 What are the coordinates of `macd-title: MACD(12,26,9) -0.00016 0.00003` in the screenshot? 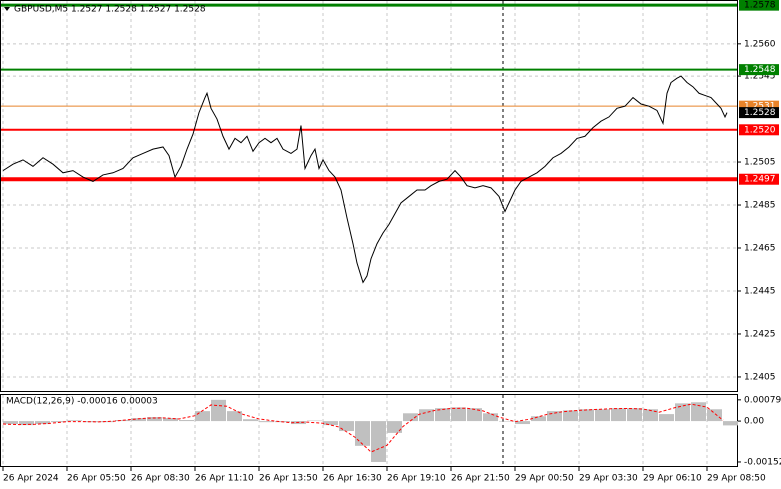 It's located at (82, 402).